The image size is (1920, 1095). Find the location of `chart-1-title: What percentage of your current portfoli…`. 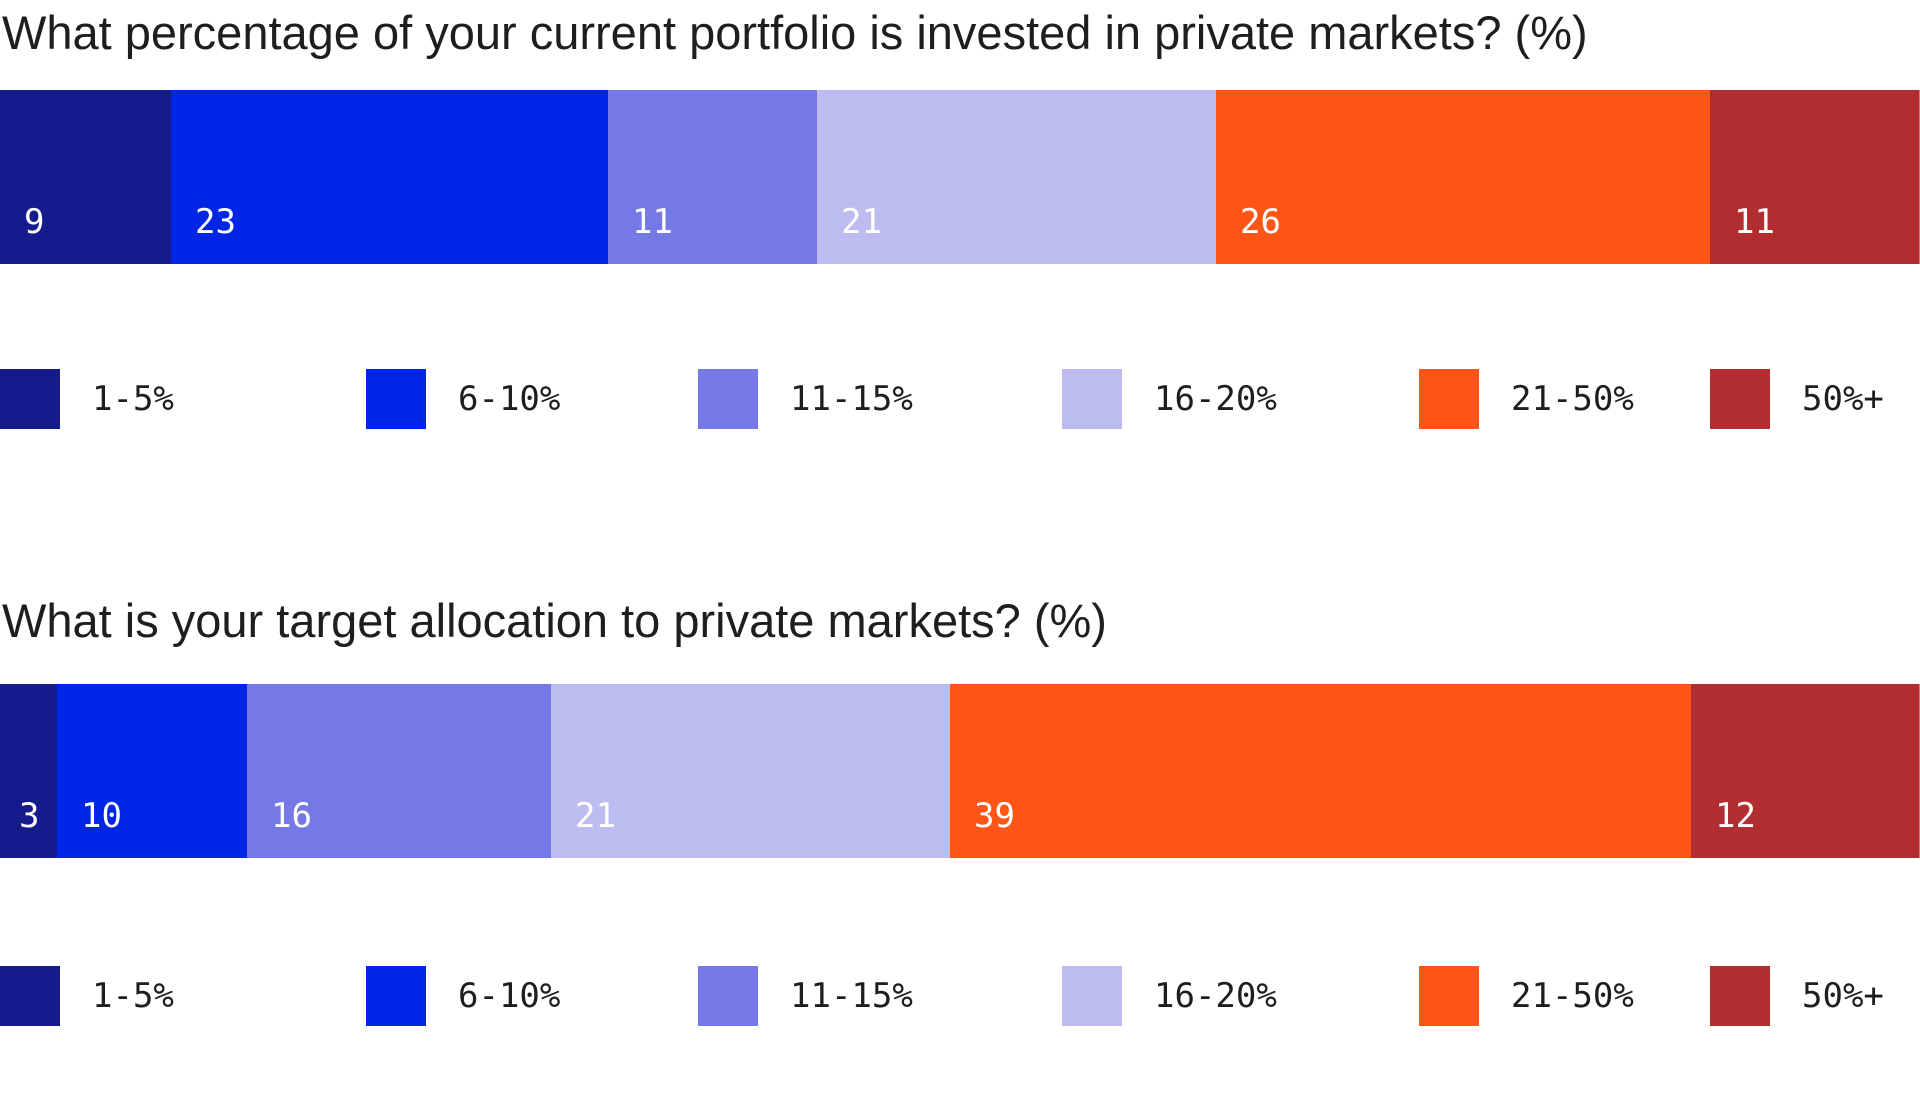

chart-1-title: What percentage of your current portfoli… is located at coordinates (795, 32).